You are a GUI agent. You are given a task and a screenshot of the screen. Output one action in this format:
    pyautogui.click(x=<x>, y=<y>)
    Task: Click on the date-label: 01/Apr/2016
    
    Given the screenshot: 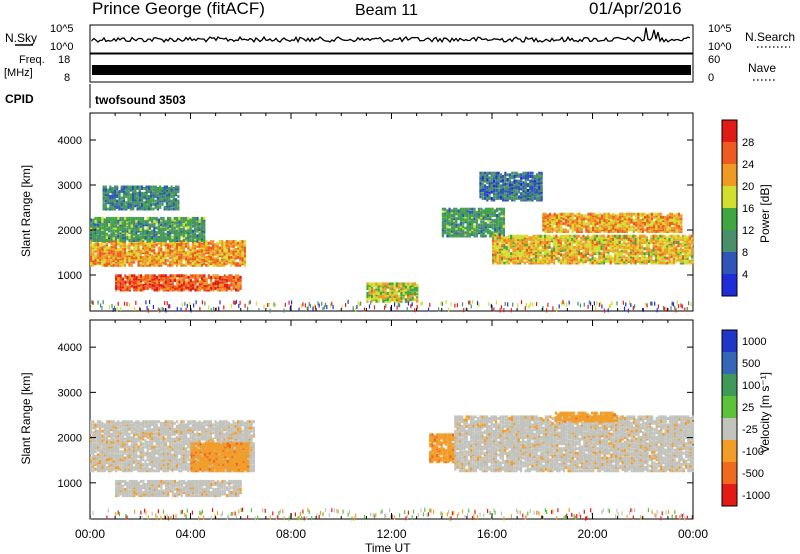 What is the action you would take?
    pyautogui.click(x=635, y=9)
    